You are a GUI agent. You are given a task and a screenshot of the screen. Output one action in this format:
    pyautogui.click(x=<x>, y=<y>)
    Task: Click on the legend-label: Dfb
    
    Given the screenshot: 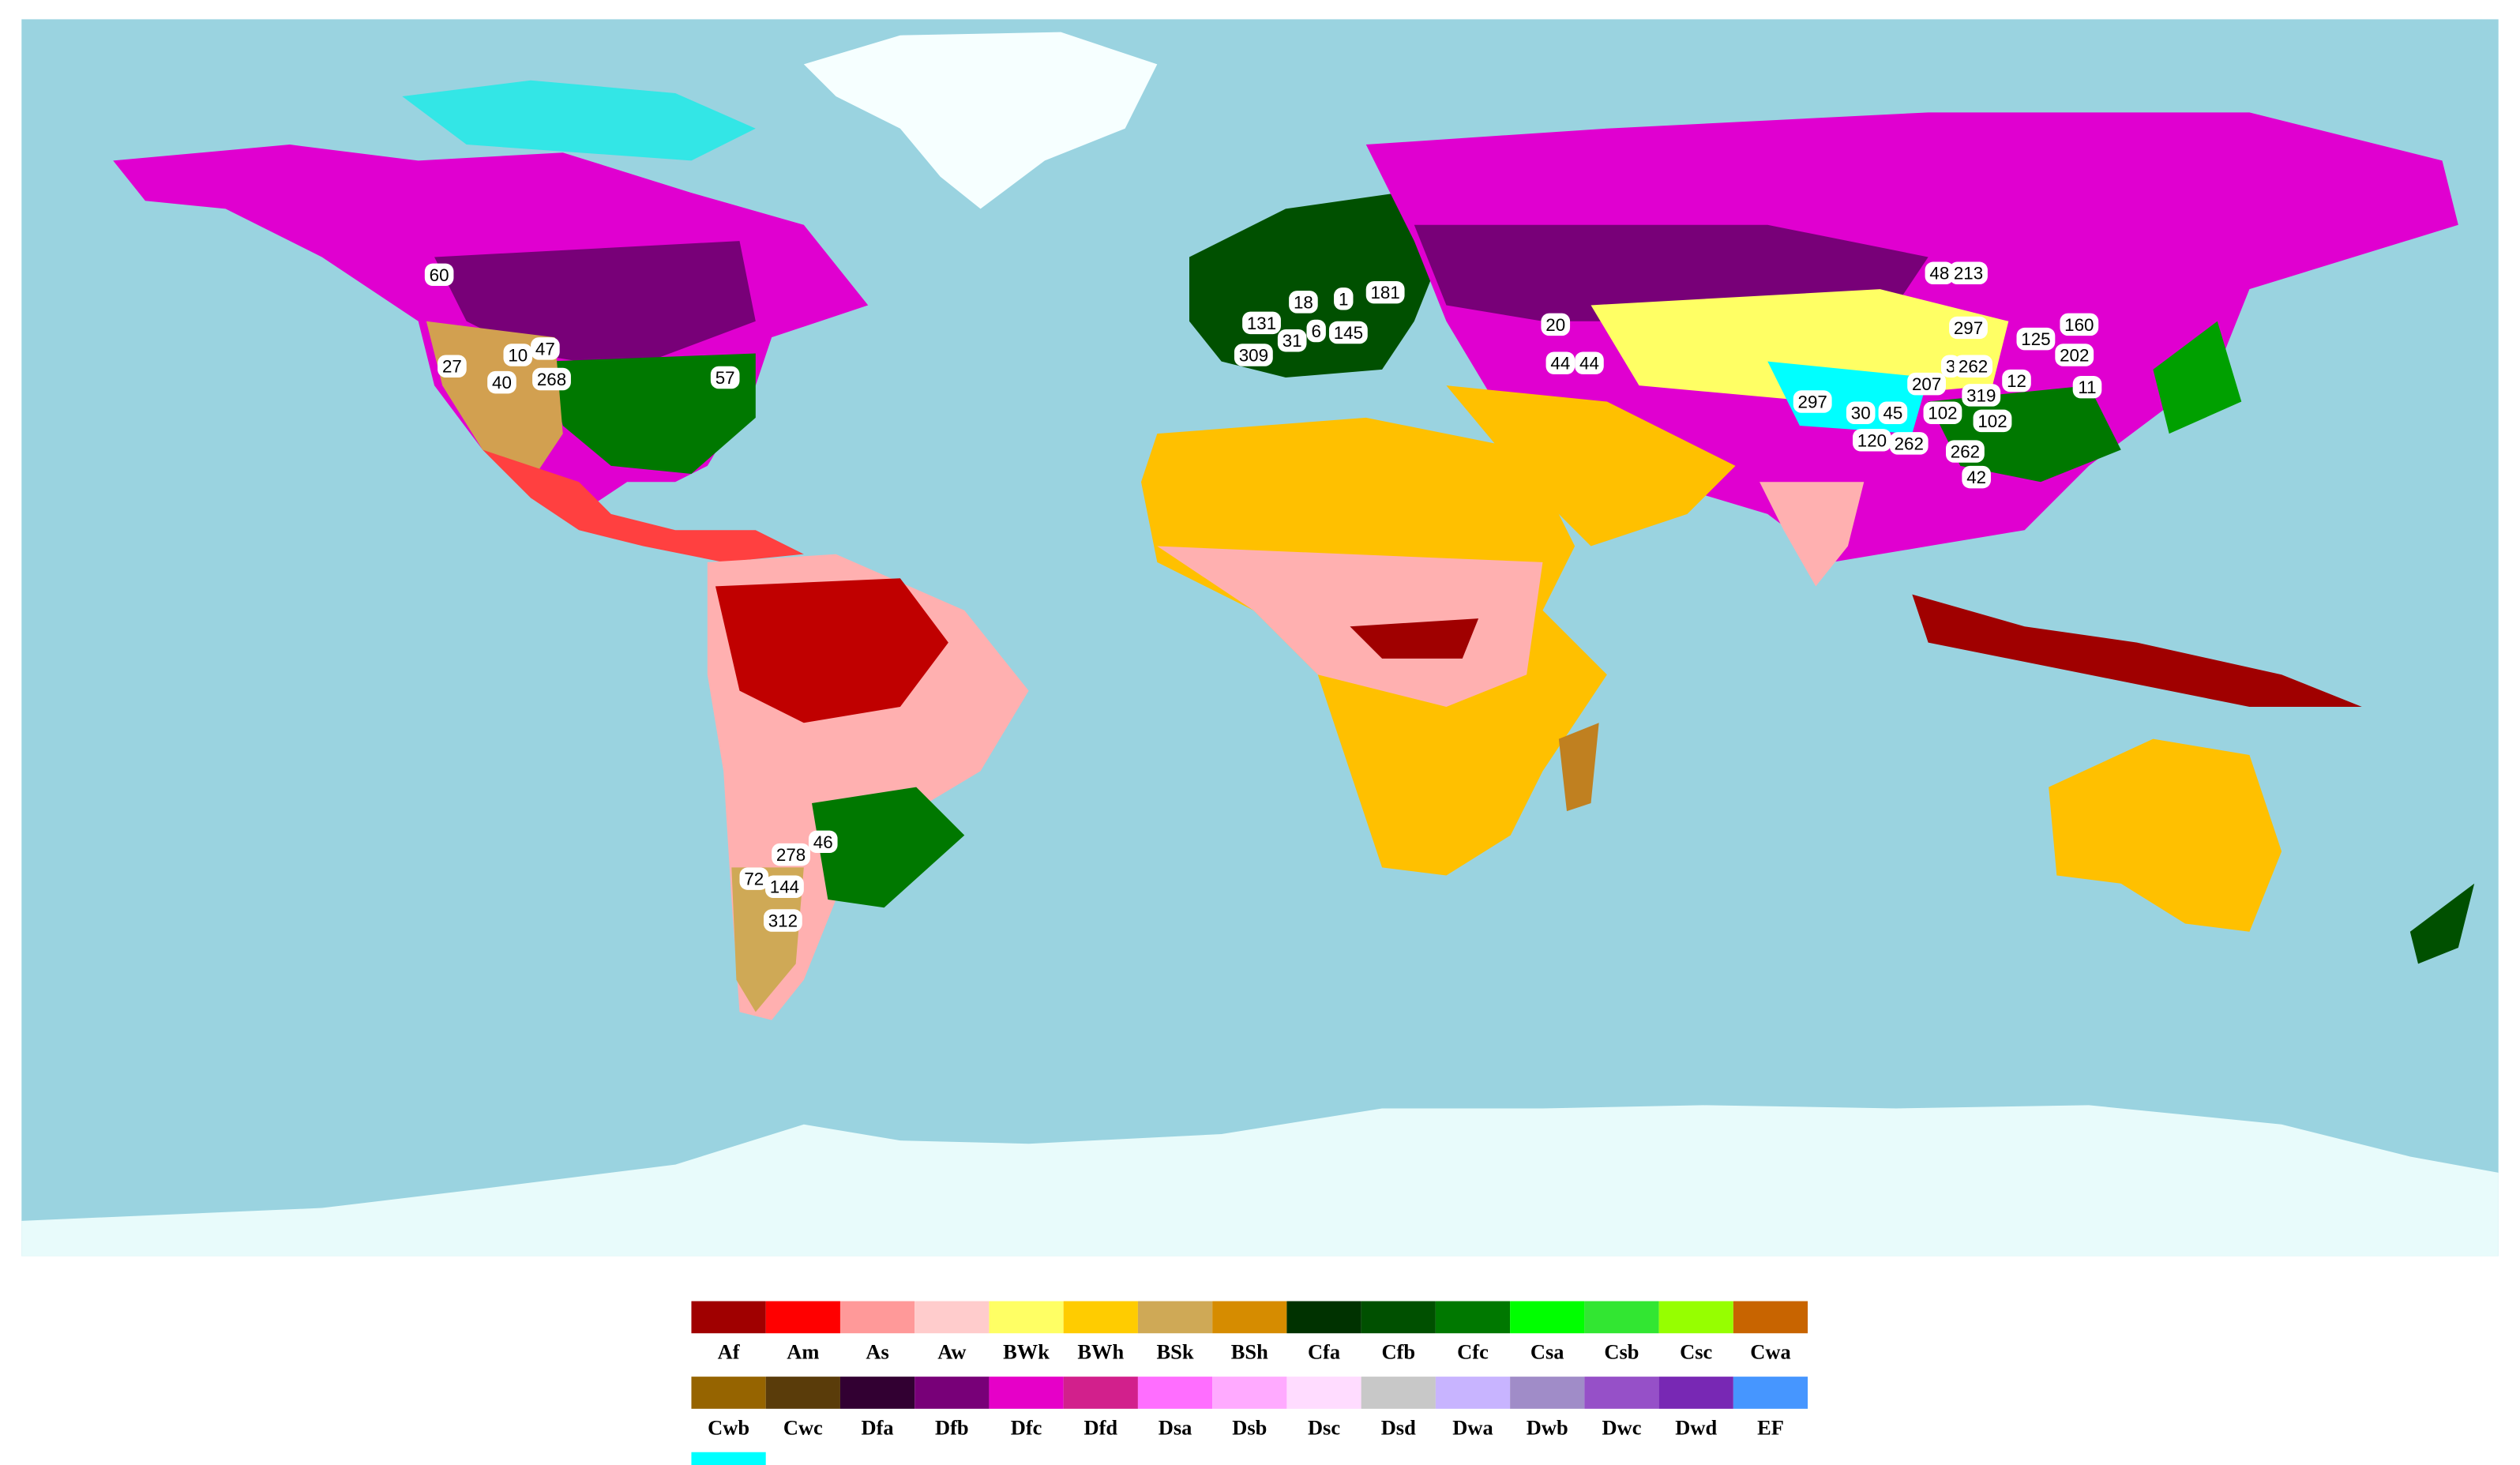 What is the action you would take?
    pyautogui.click(x=952, y=1427)
    